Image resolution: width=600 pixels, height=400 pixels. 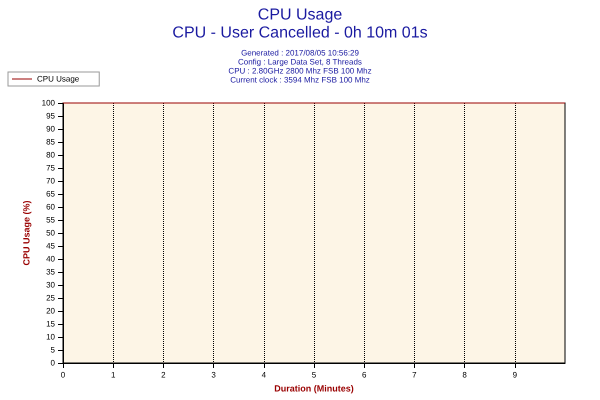 What do you see at coordinates (51, 337) in the screenshot?
I see `y-tick-label: 10` at bounding box center [51, 337].